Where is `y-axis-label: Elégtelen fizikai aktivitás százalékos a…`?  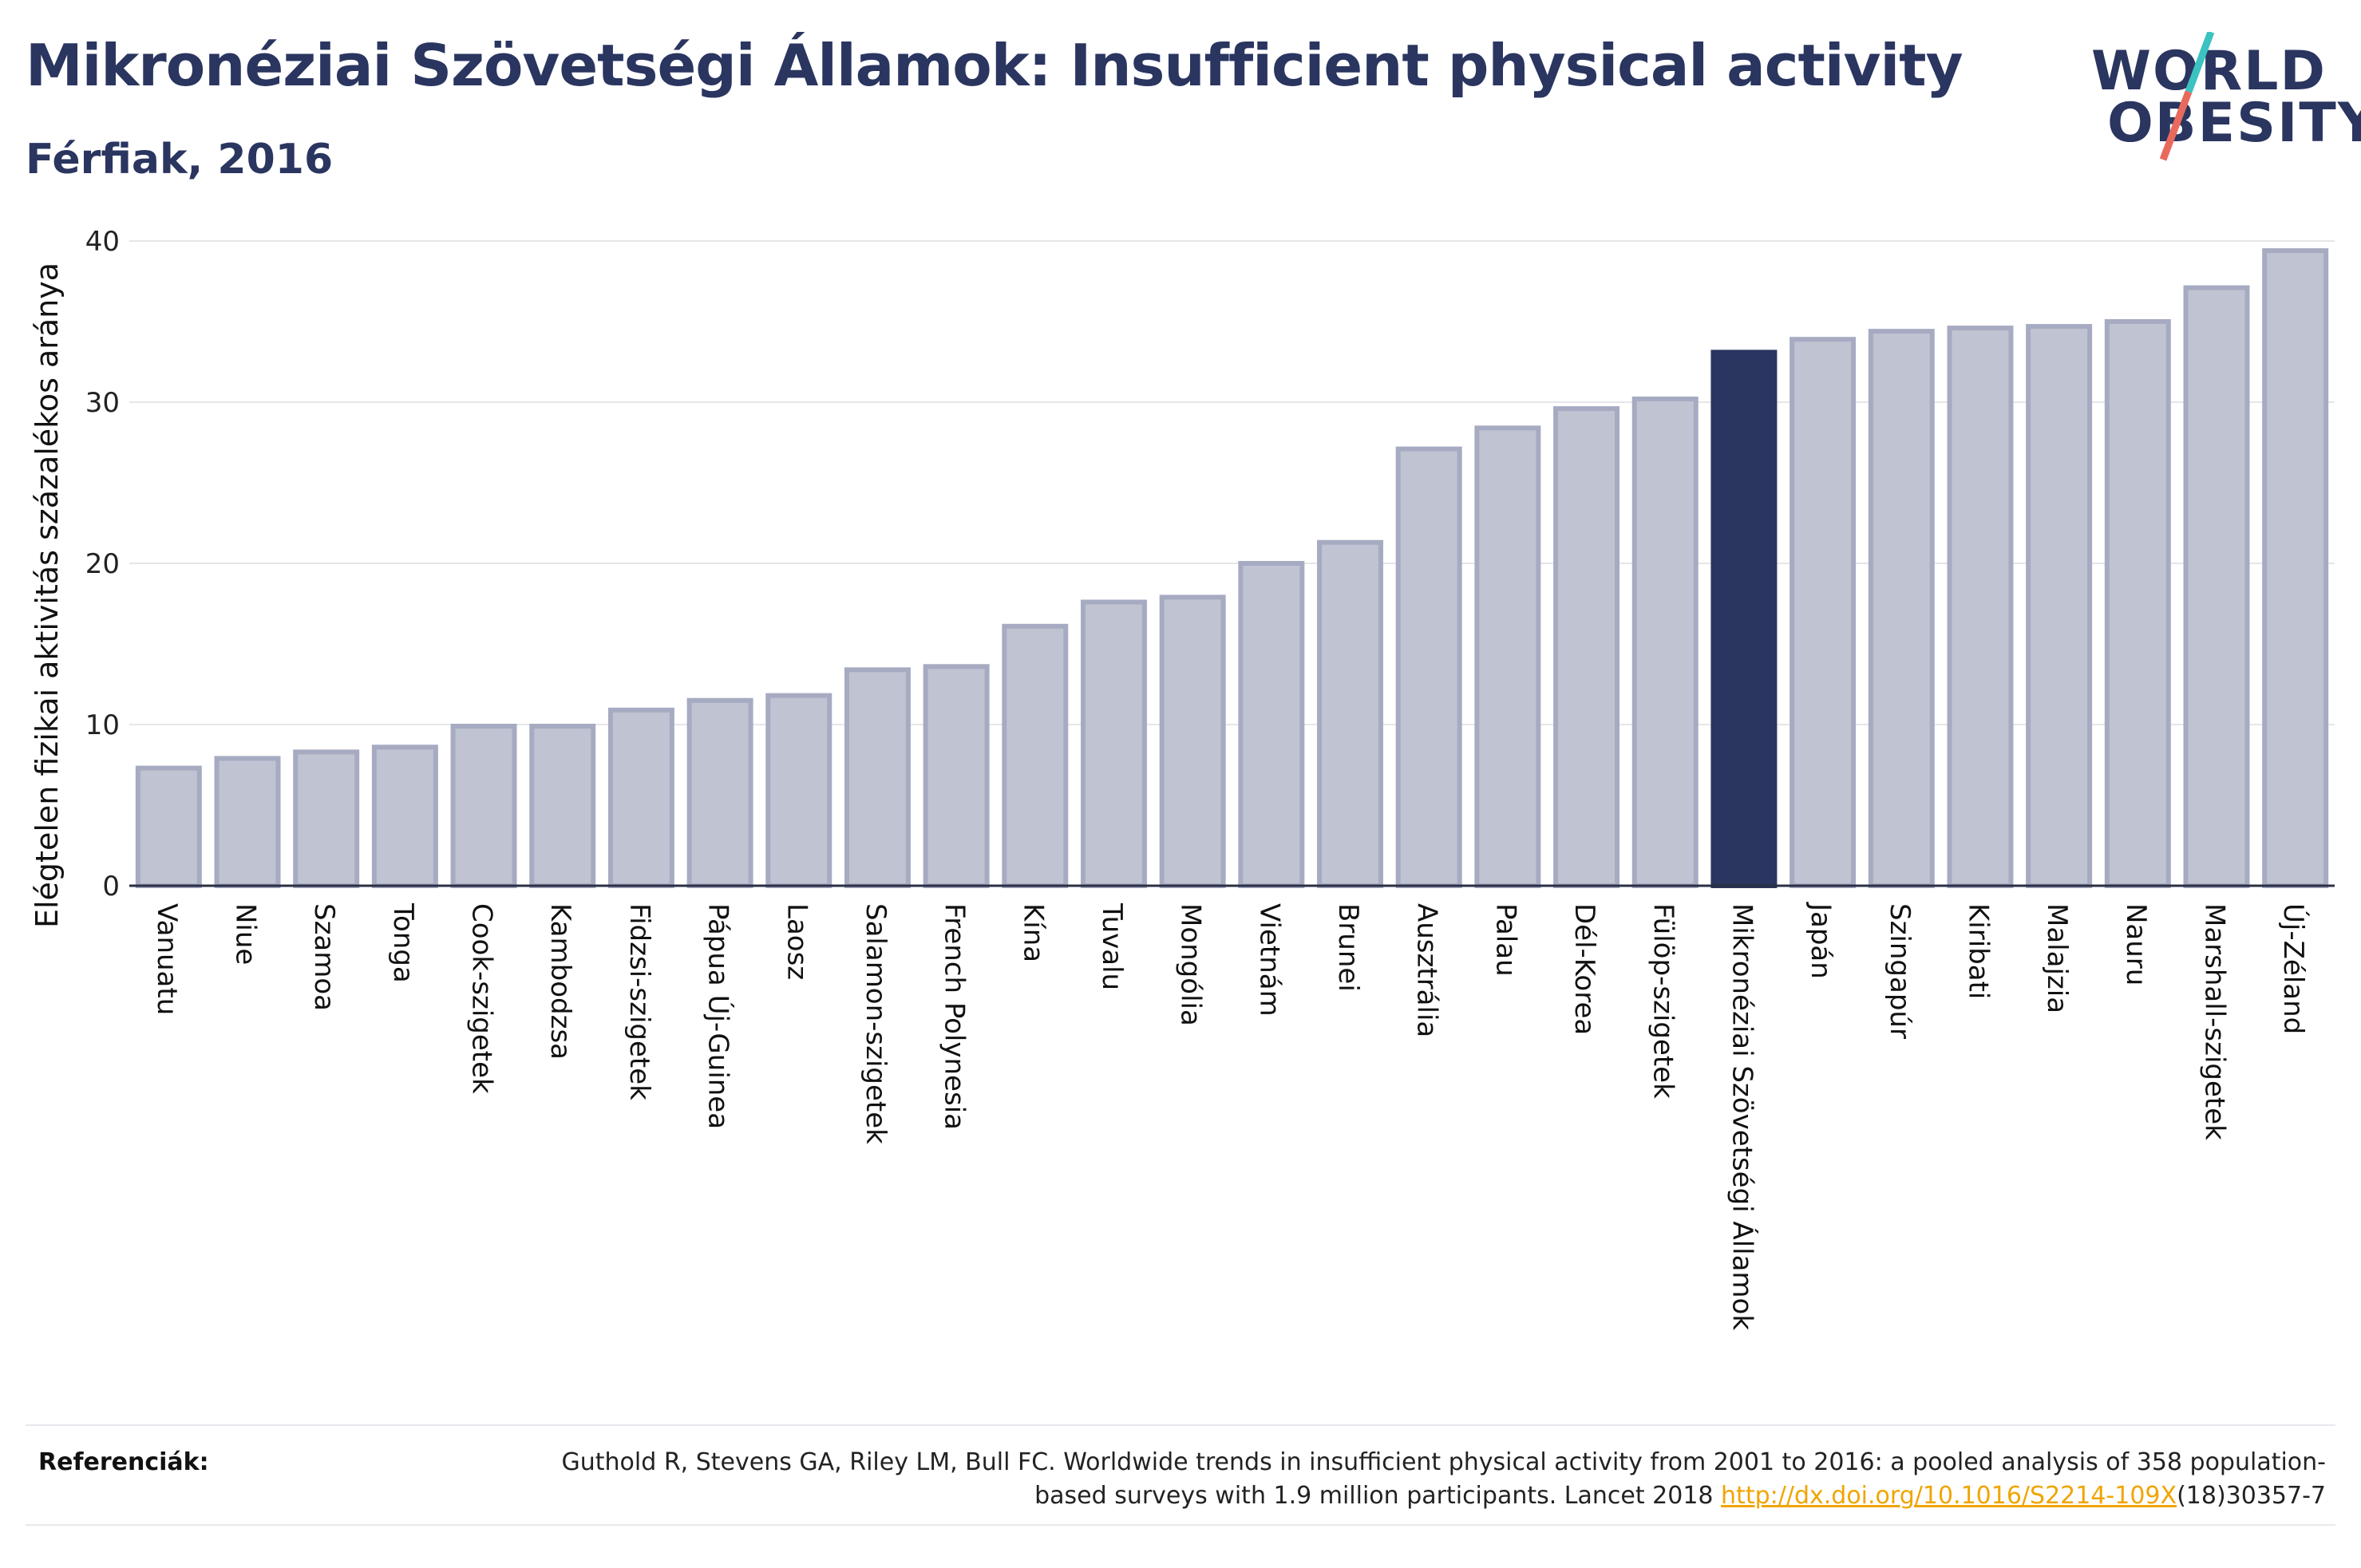 y-axis-label: Elégtelen fizikai aktivitás százalékos a… is located at coordinates (47, 595).